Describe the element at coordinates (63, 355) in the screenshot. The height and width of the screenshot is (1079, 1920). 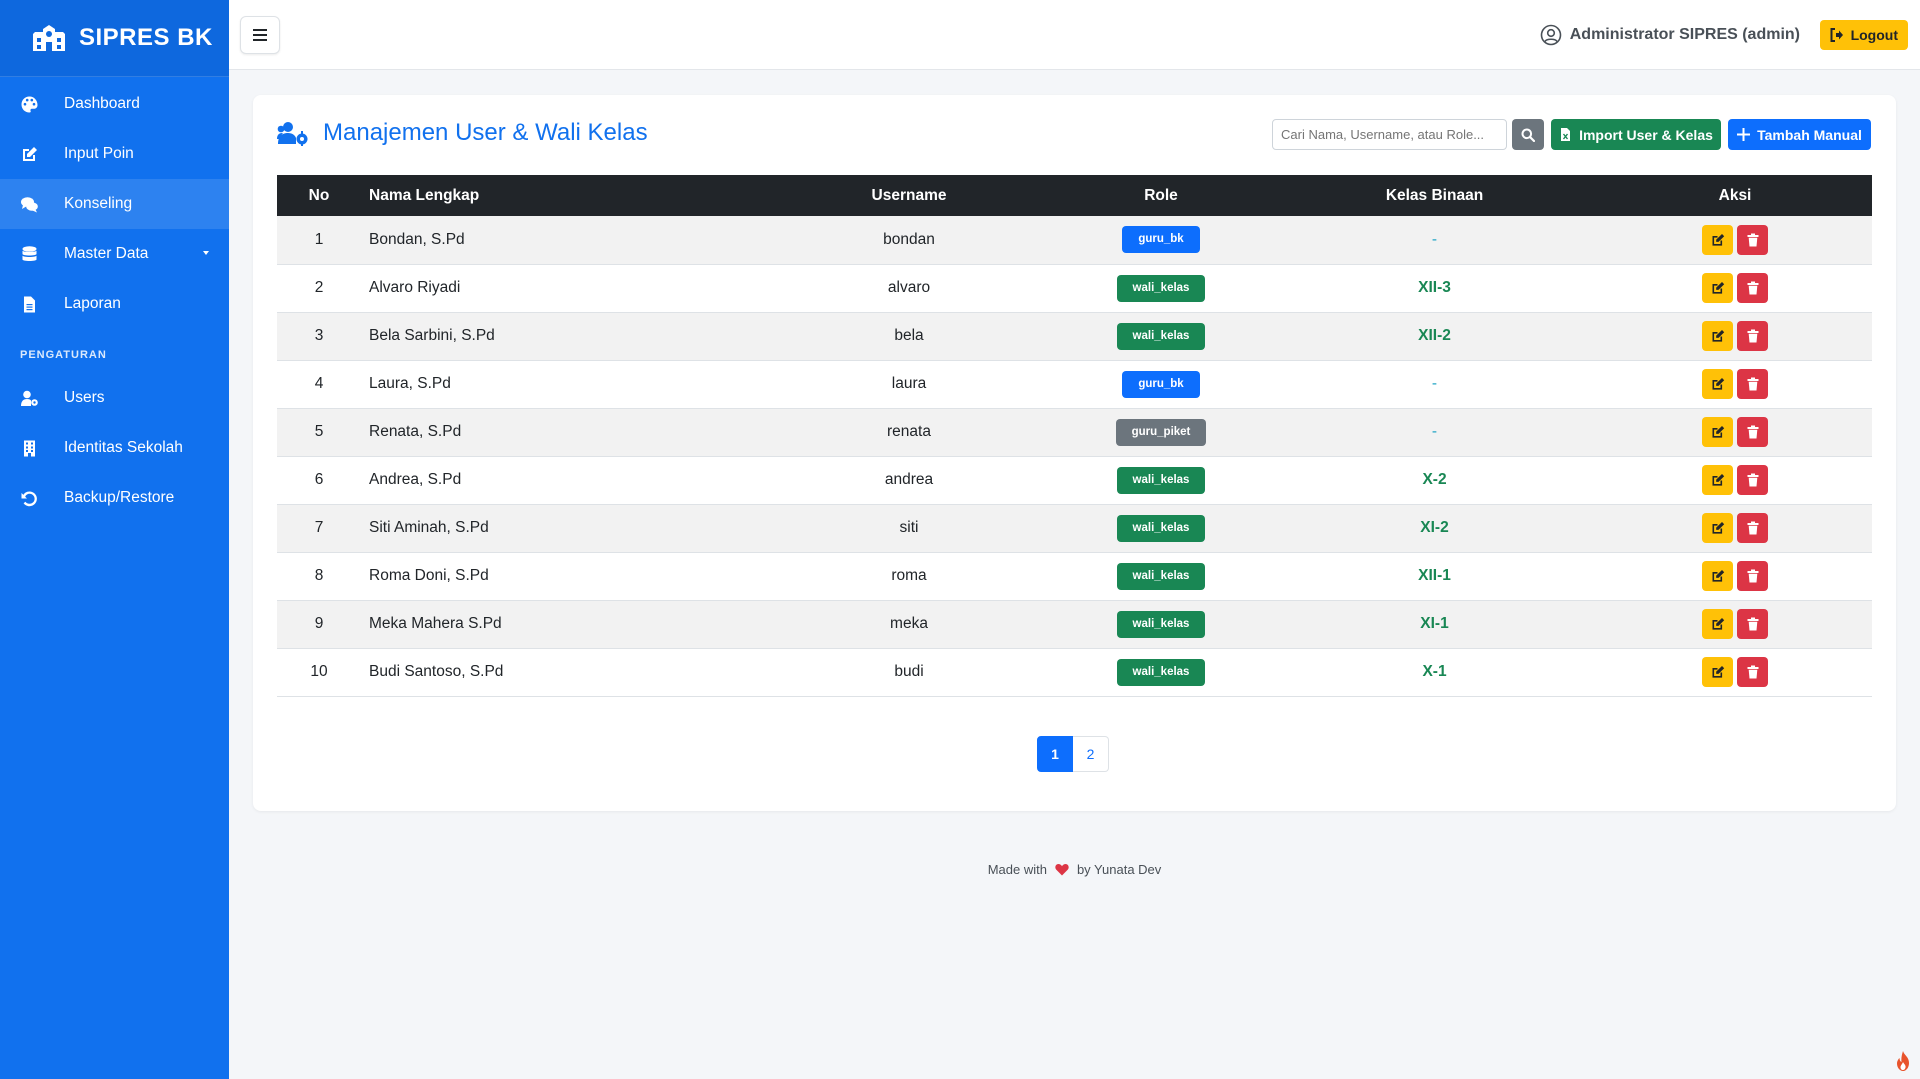
I see `sidebar-heading: PENGATURAN` at that location.